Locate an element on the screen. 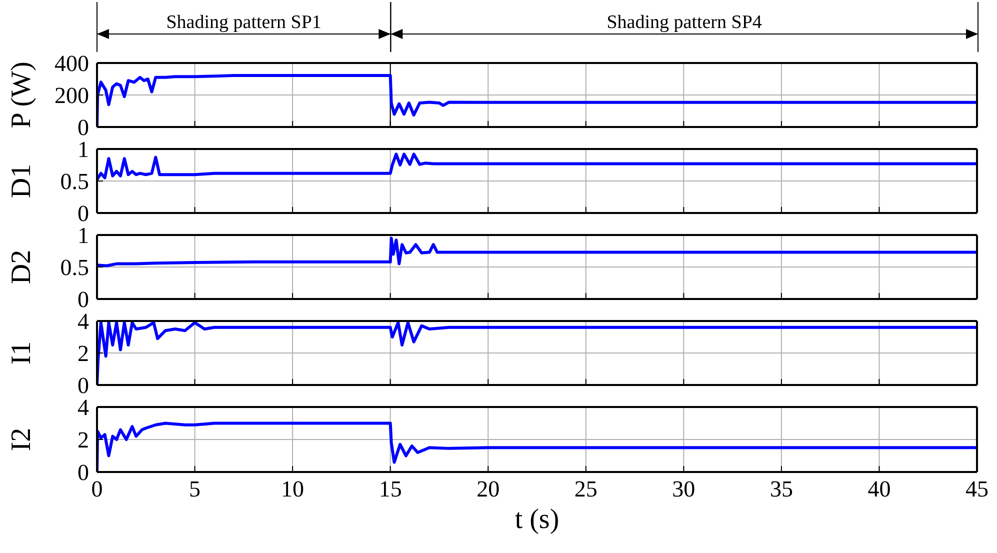  y-tick-label: 200 is located at coordinates (71, 95).